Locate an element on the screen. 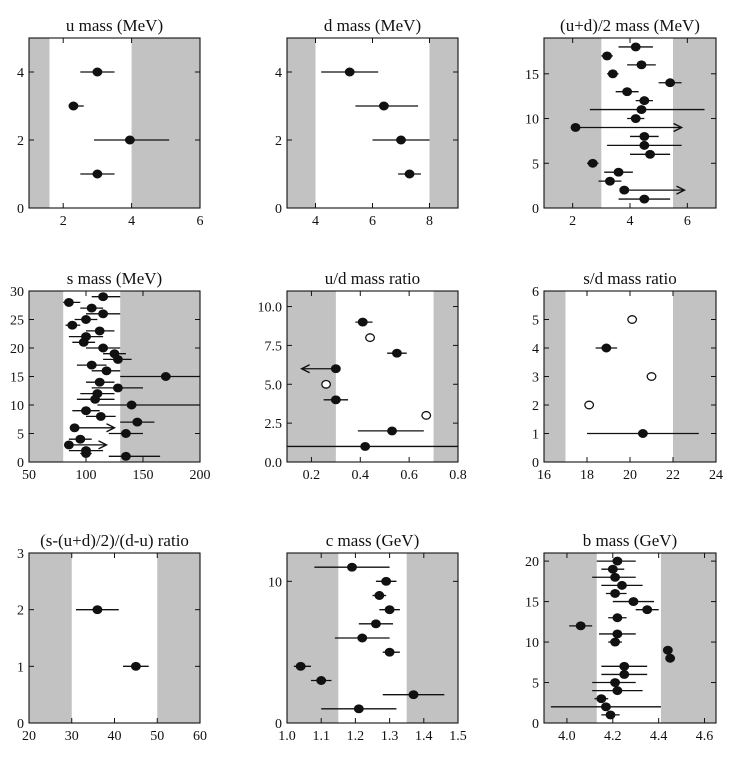  x-tick-label: 1.1 is located at coordinates (321, 736).